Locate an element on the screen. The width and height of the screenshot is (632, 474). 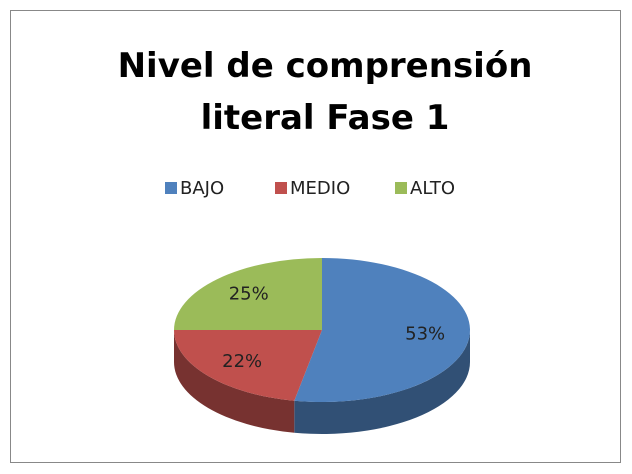
data-label: 25% is located at coordinates (249, 293).